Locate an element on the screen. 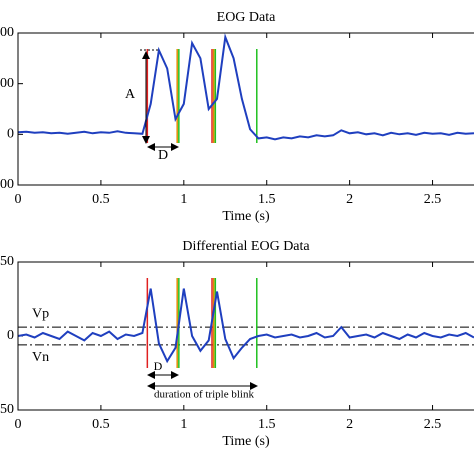 This screenshot has height=474, width=474. y-tick-label: 1000 is located at coordinates (7, 32).